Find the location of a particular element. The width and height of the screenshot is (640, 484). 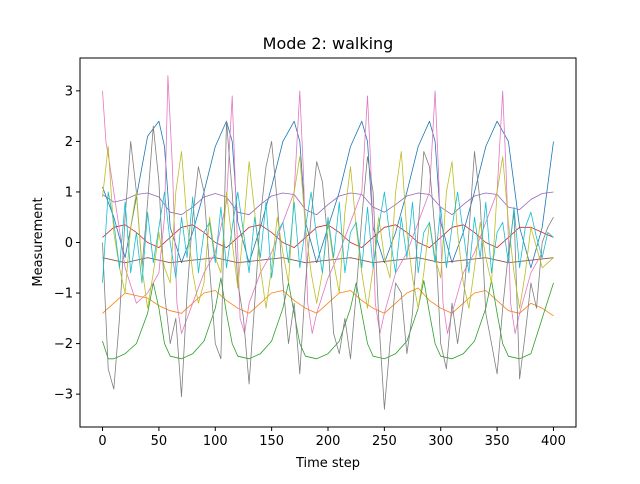

y-tick-label: 0 is located at coordinates (69, 243).